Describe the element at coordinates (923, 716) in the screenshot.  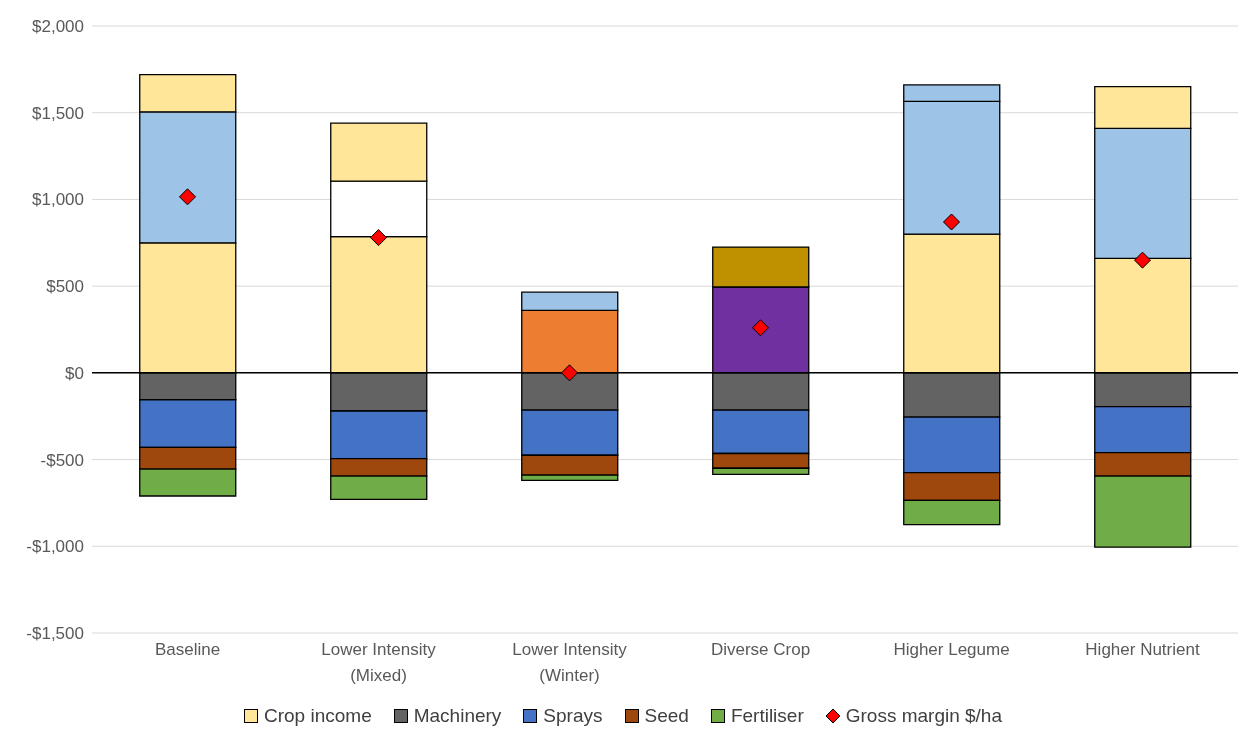
I see `legend-label: Gross margin $/ha` at that location.